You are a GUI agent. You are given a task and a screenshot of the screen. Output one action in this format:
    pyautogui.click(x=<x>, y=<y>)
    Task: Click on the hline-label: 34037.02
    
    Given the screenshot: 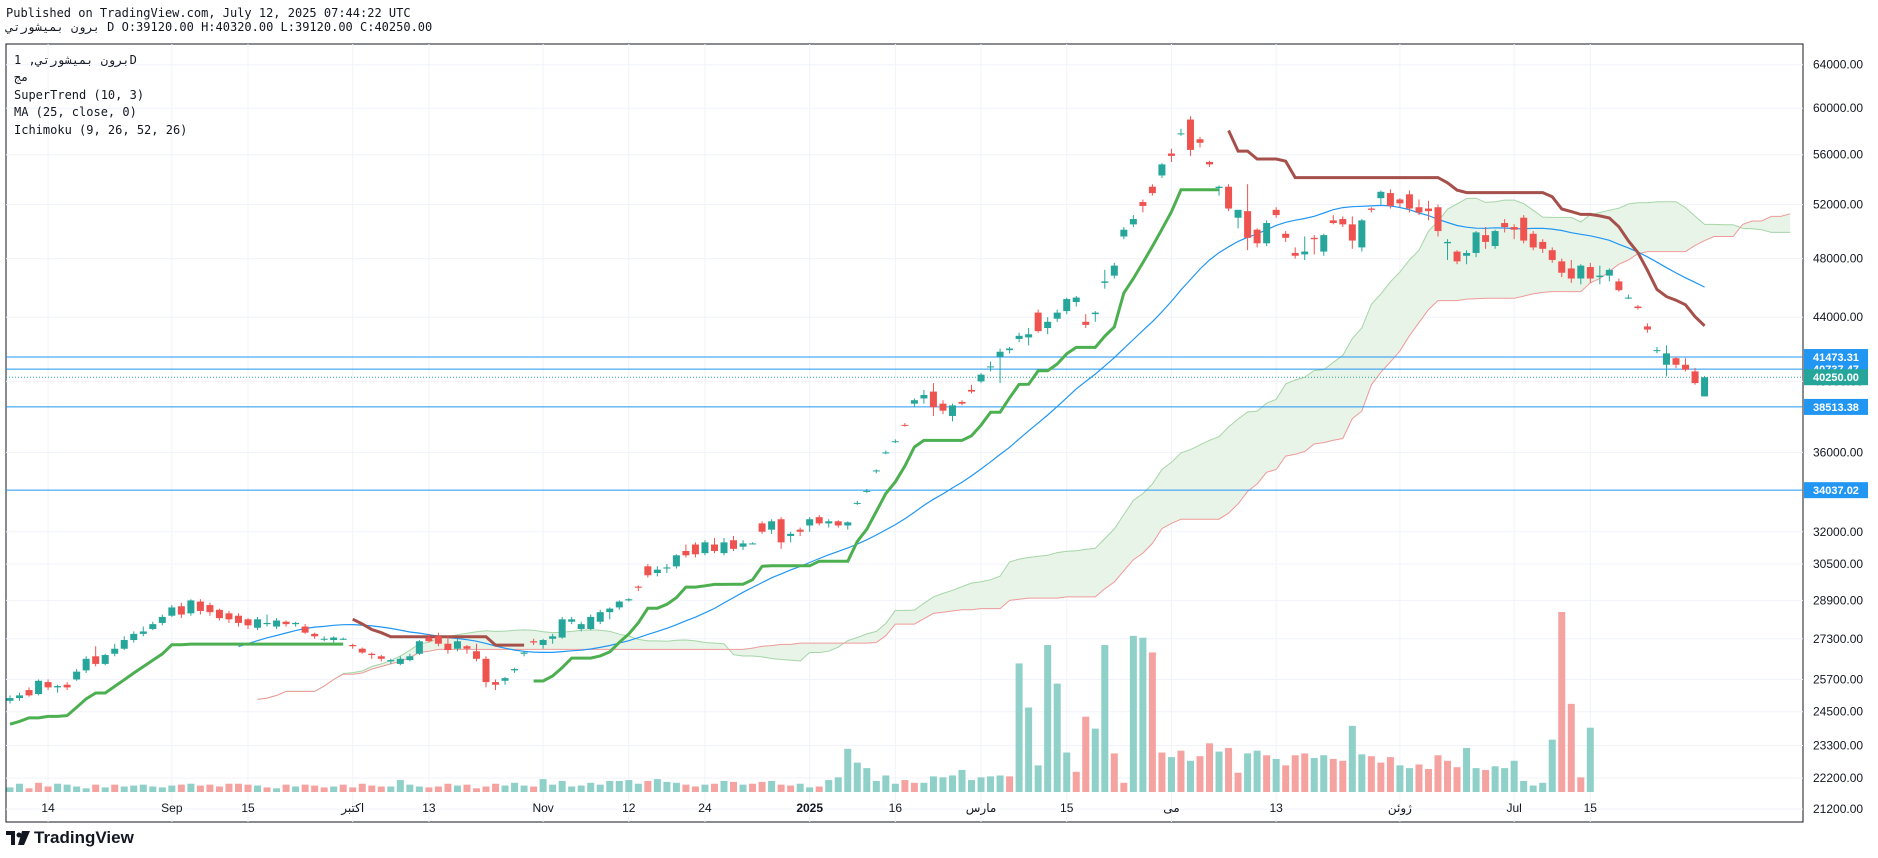 What is the action you would take?
    pyautogui.click(x=1836, y=491)
    